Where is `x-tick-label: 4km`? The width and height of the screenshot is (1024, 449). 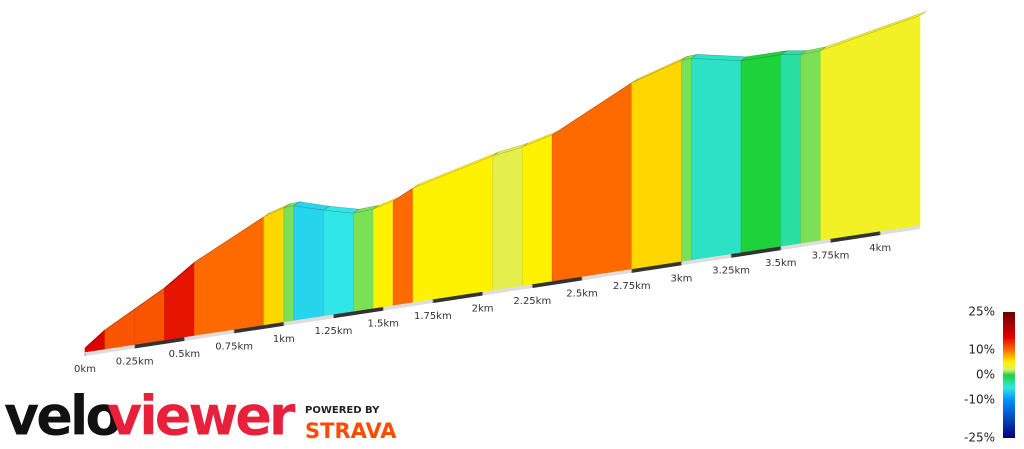 x-tick-label: 4km is located at coordinates (880, 248).